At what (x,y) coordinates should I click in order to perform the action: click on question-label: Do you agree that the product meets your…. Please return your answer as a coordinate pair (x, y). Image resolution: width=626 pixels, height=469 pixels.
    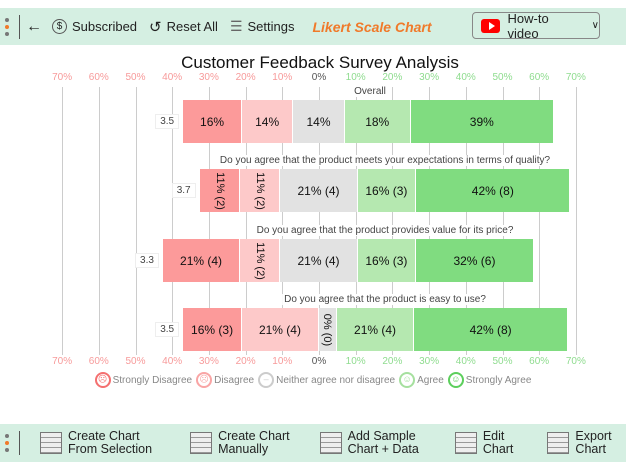
    Looking at the image, I should click on (385, 160).